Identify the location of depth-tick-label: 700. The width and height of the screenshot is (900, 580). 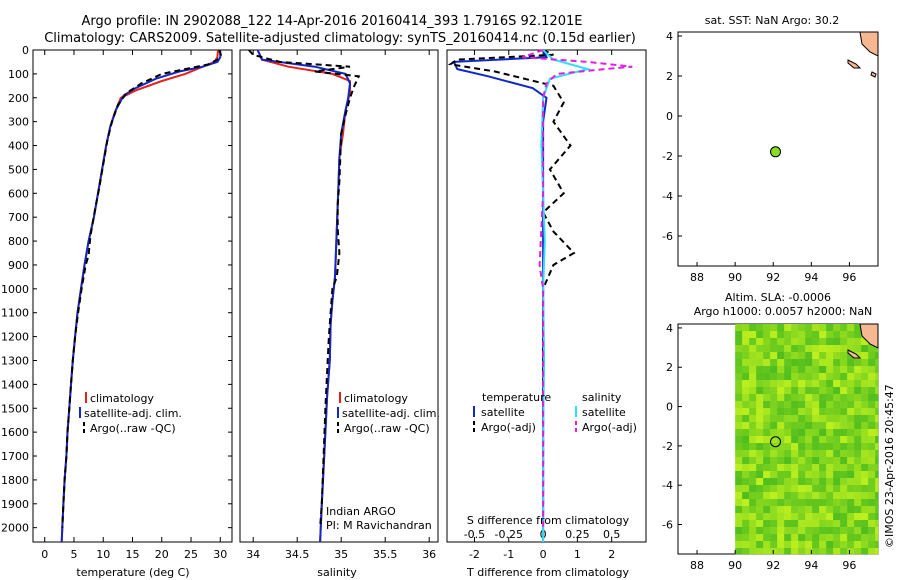
(18, 217).